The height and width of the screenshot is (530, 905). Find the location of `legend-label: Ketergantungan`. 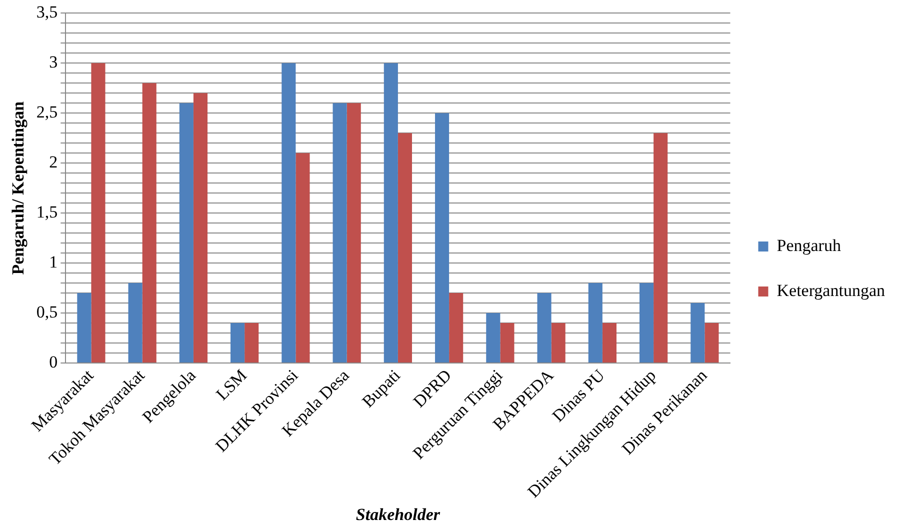

legend-label: Ketergantungan is located at coordinates (831, 290).